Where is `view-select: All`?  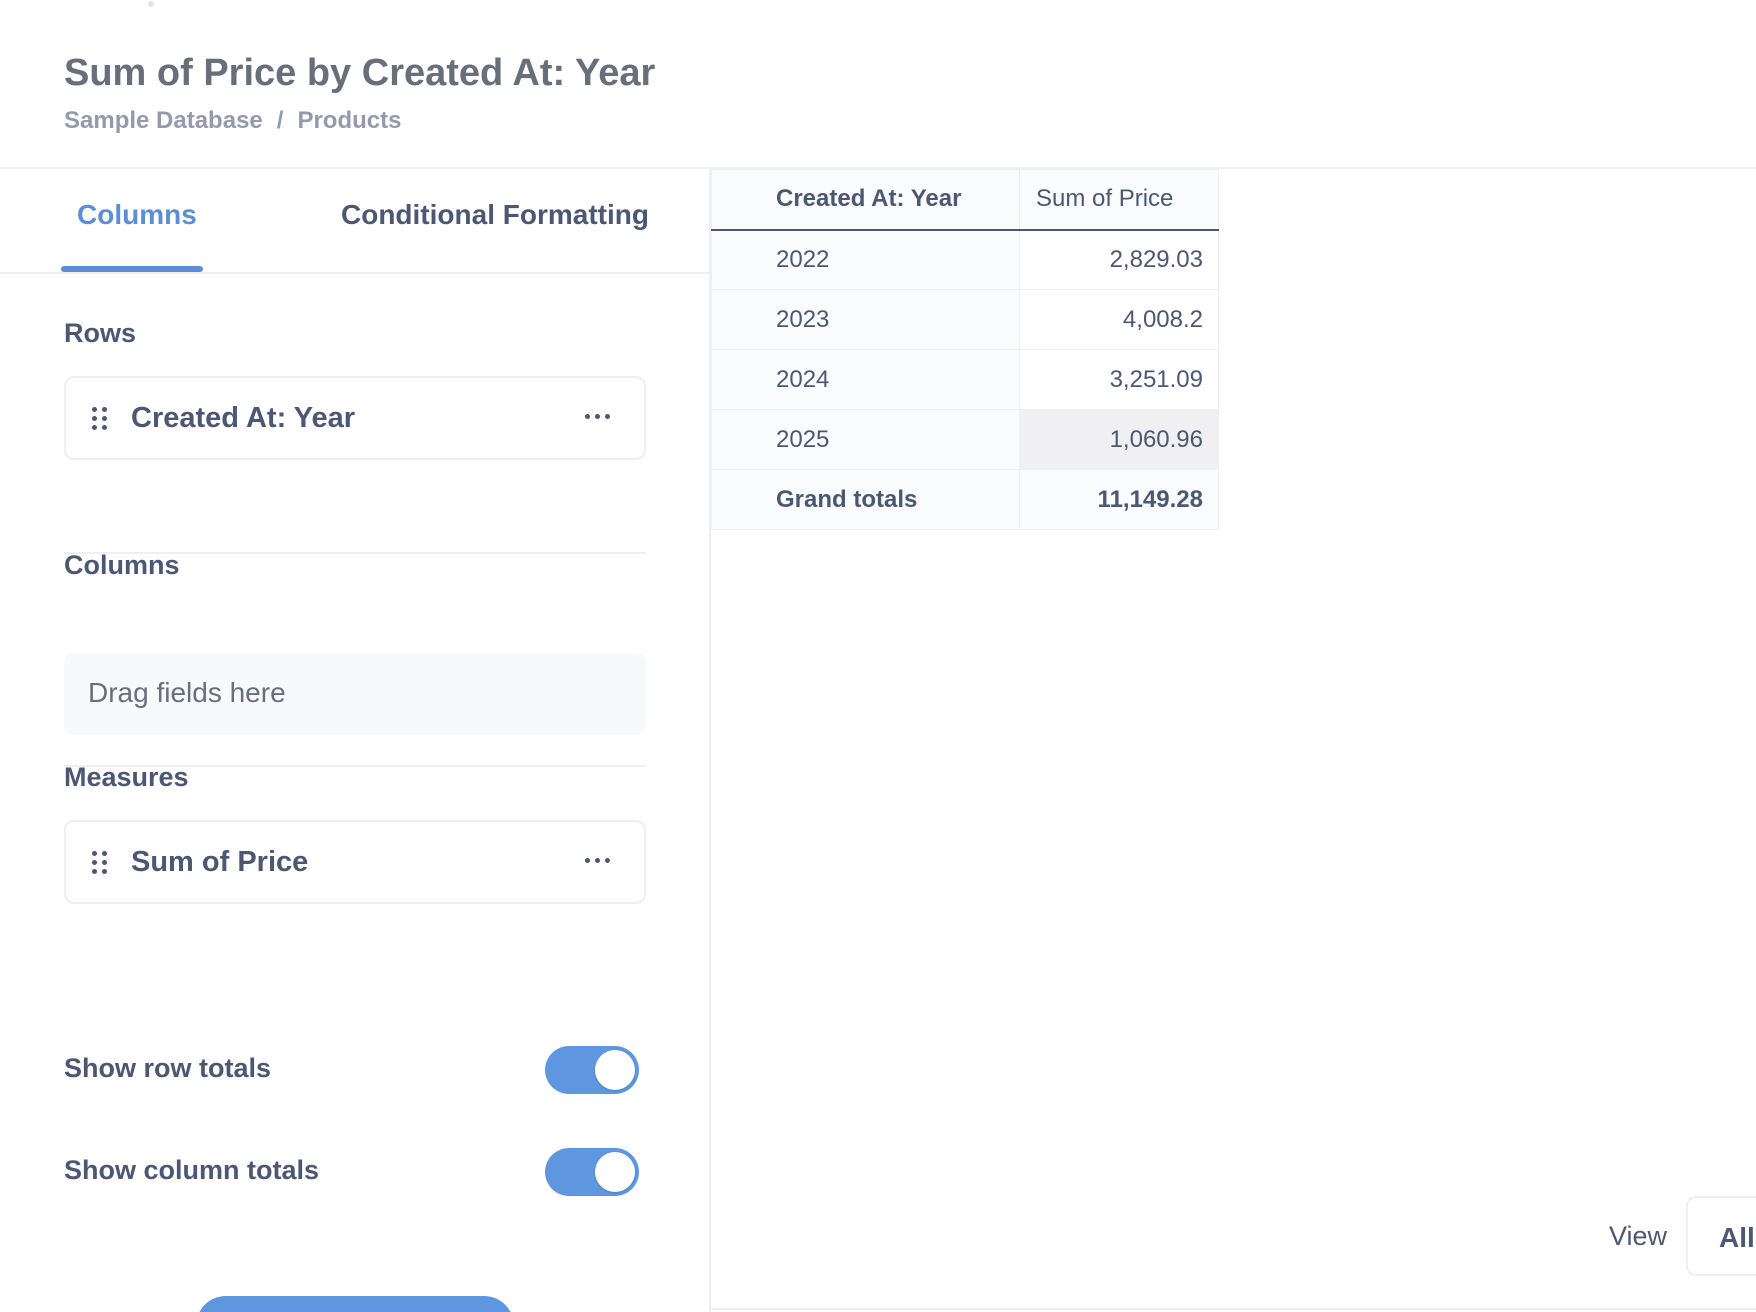
view-select: All is located at coordinates (1721, 1236).